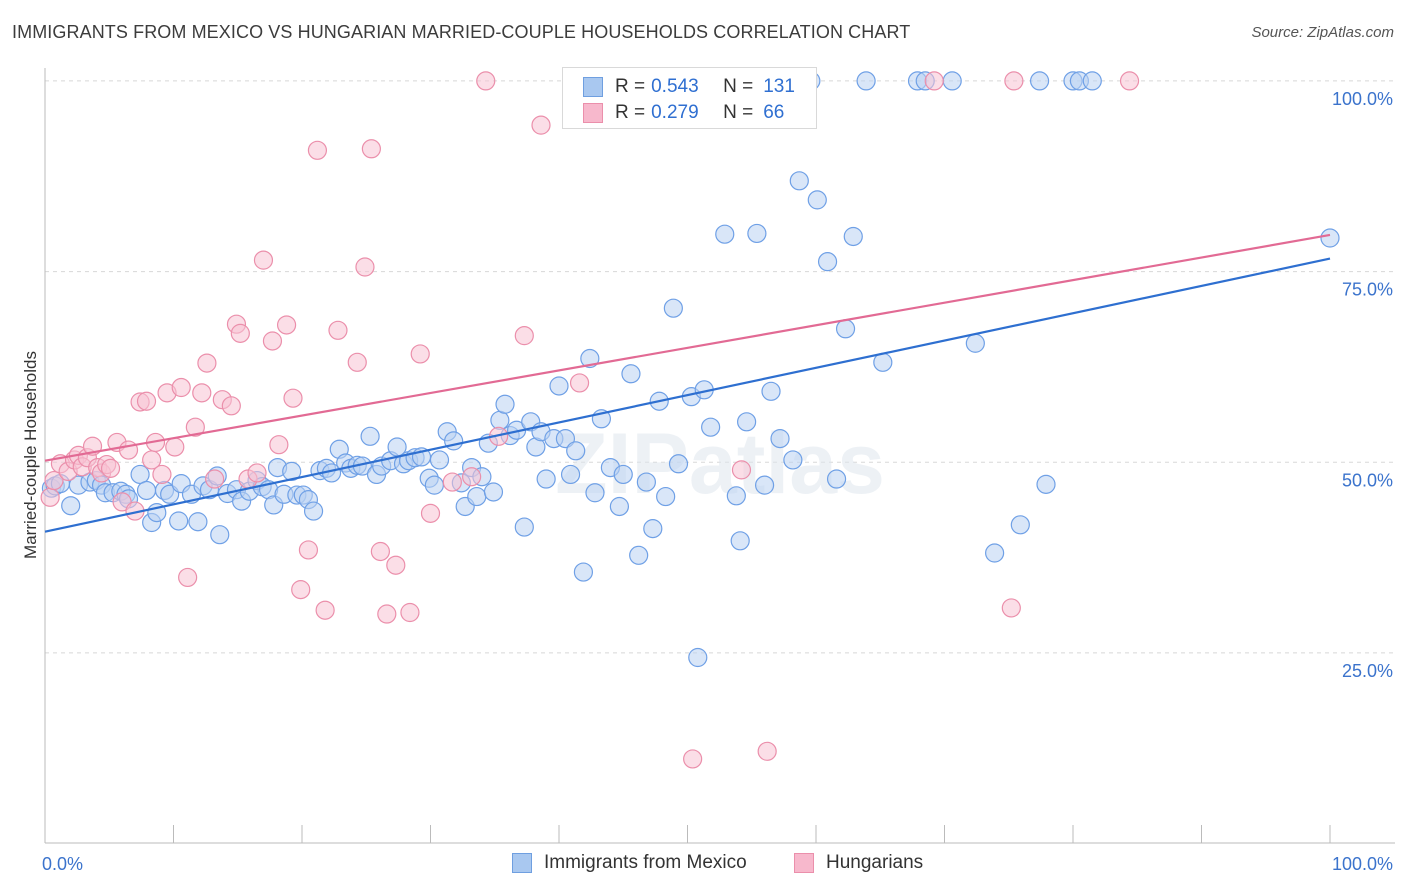  I want to click on y-tick-label: 25.0%, so click(1367, 671).